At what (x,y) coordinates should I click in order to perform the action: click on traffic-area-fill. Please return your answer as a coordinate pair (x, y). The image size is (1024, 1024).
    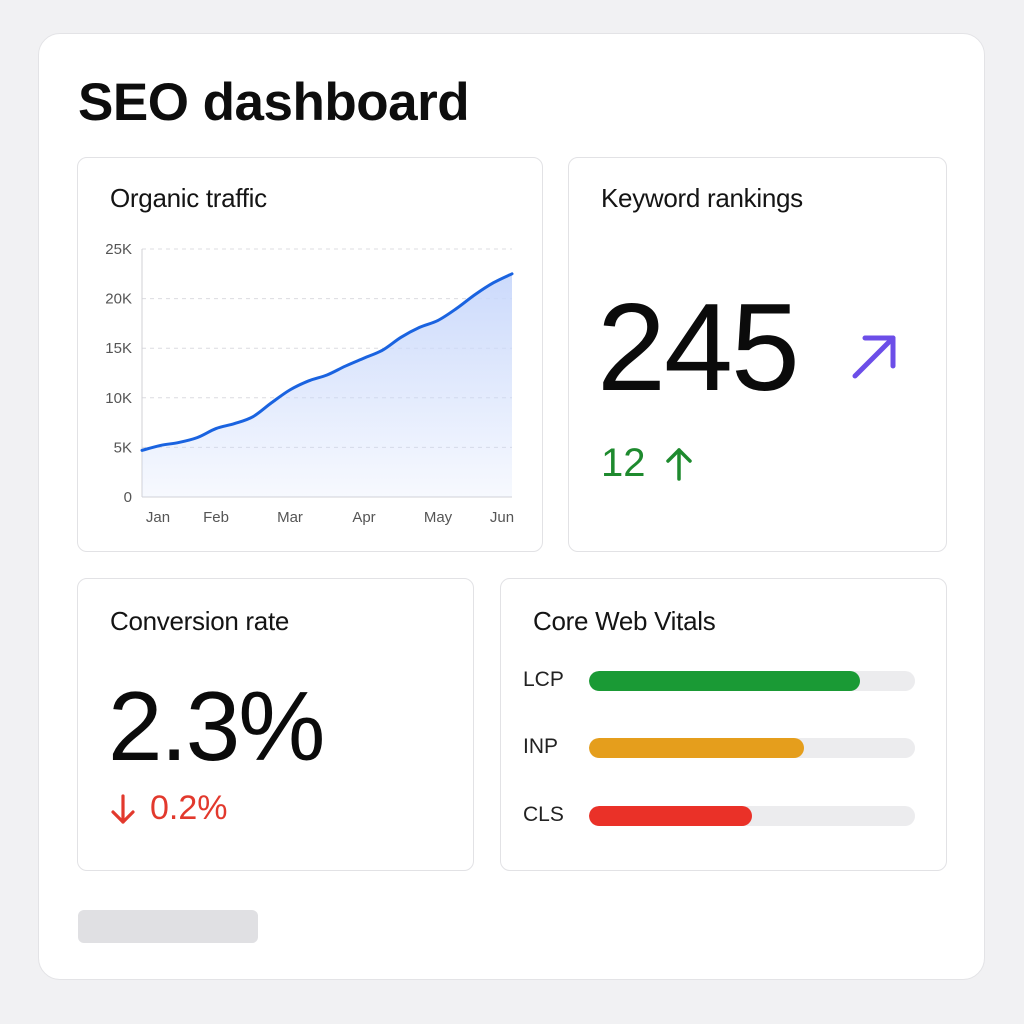
    Looking at the image, I should click on (327, 385).